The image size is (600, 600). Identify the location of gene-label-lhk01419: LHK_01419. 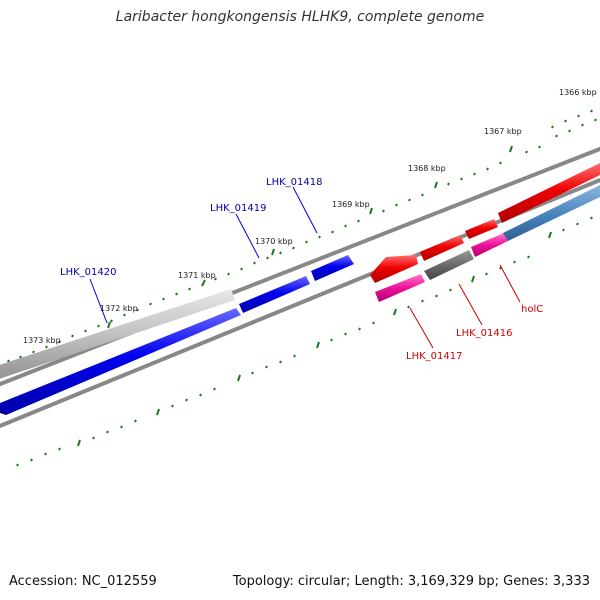
(238, 208).